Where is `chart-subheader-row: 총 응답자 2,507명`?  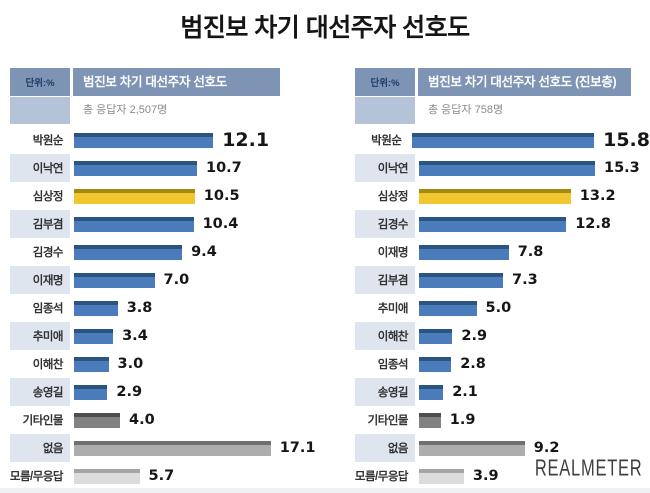
chart-subheader-row: 총 응답자 2,507명 is located at coordinates (167, 110).